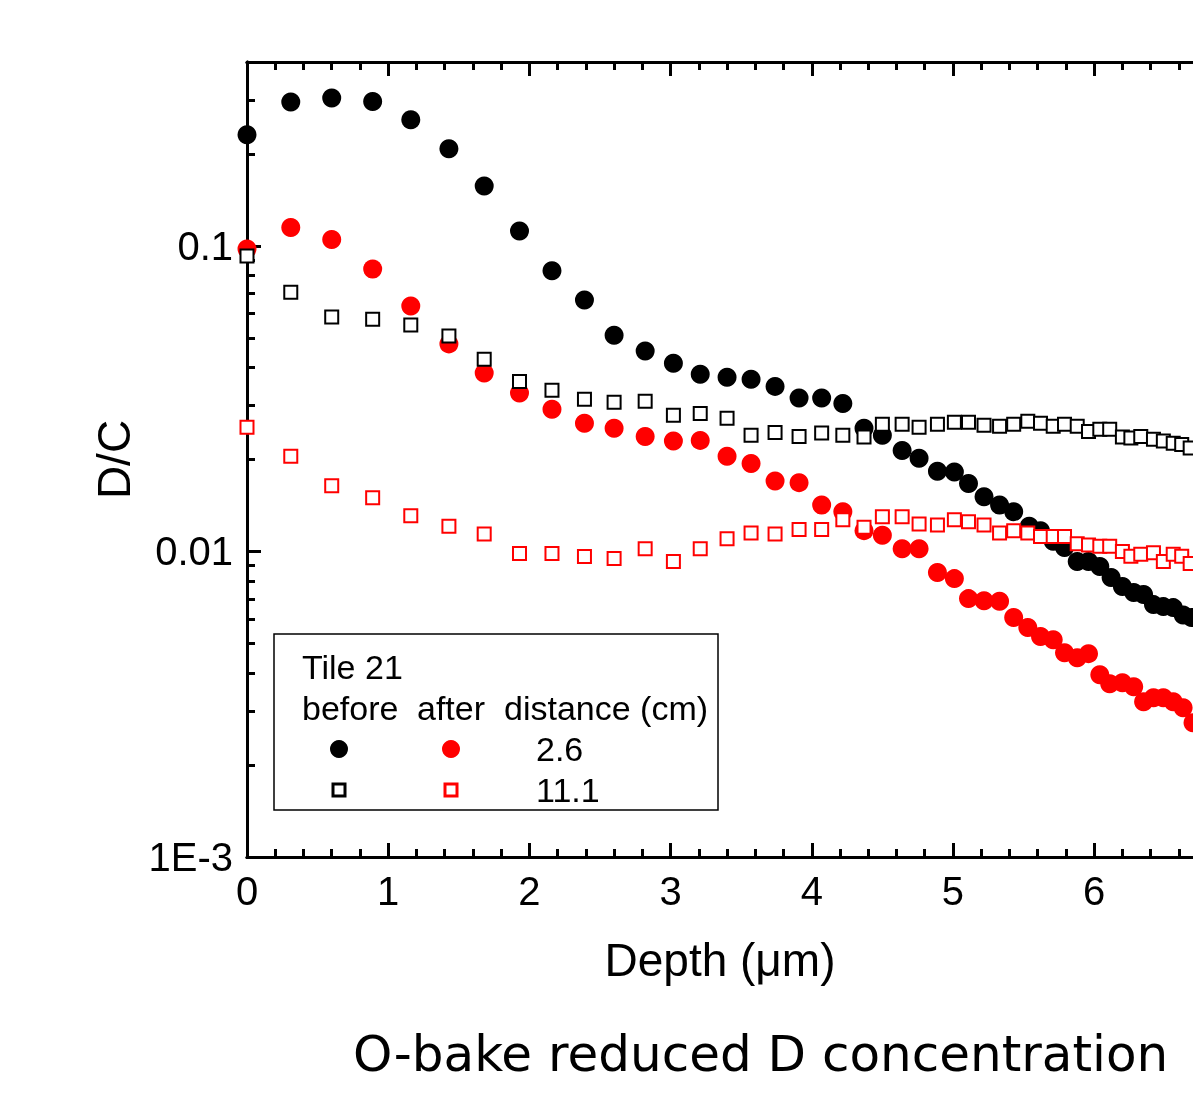 The image size is (1193, 1094). What do you see at coordinates (811, 891) in the screenshot?
I see `x-tick-label: 4` at bounding box center [811, 891].